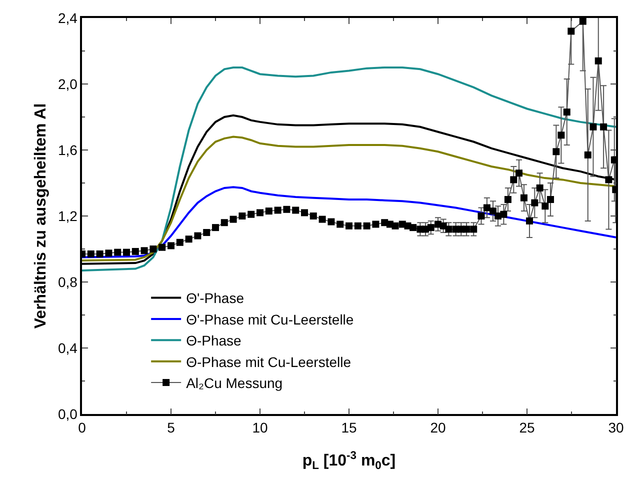  What do you see at coordinates (68, 84) in the screenshot?
I see `y-tick-label: 2,0` at bounding box center [68, 84].